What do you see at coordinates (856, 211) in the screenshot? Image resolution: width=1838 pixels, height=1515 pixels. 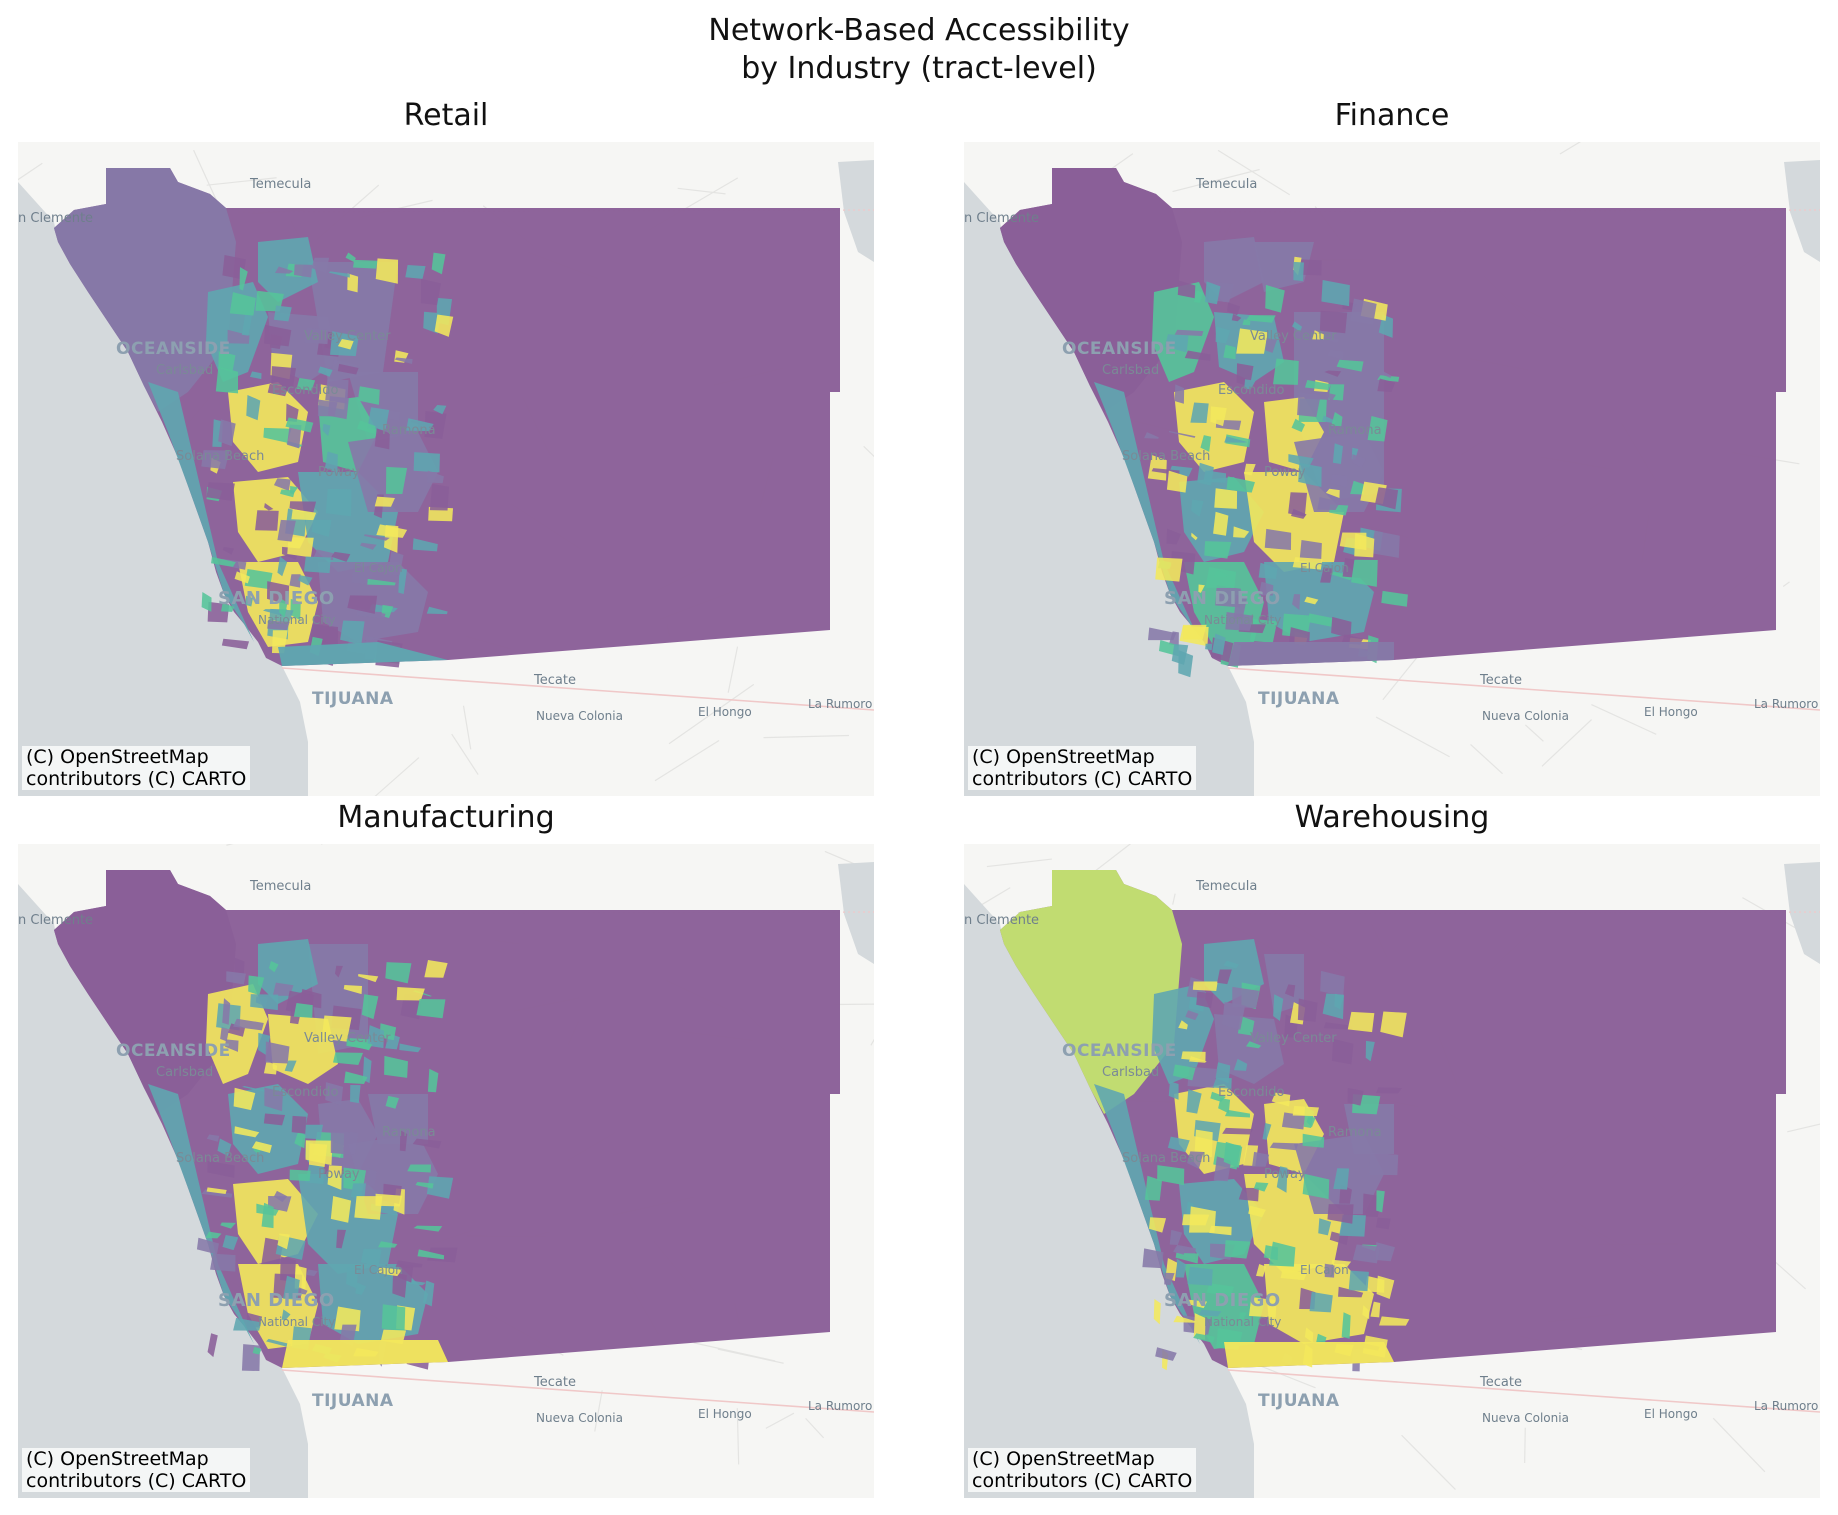 I see `lake-area` at bounding box center [856, 211].